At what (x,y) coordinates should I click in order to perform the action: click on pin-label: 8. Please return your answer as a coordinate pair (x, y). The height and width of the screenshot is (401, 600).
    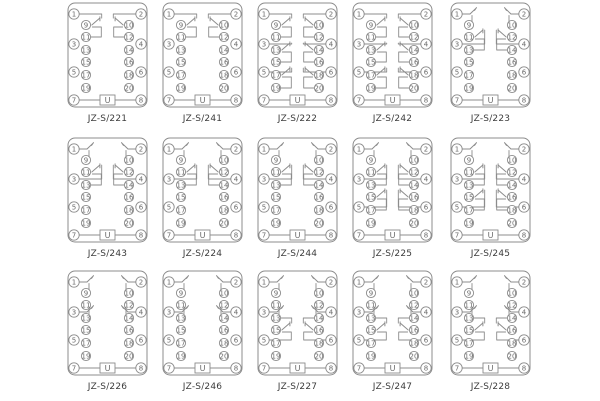
    Looking at the image, I should click on (524, 368).